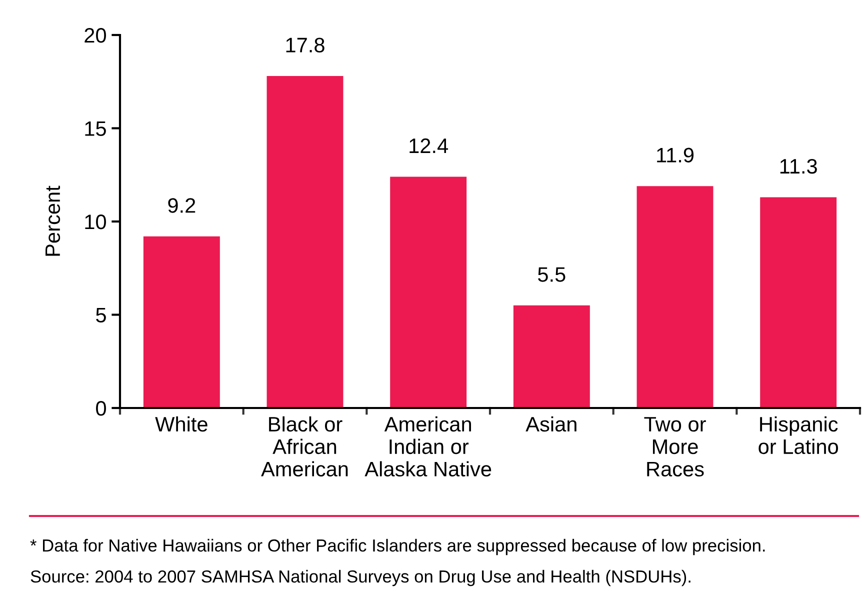 The height and width of the screenshot is (613, 867). I want to click on data-label: 12.4, so click(429, 145).